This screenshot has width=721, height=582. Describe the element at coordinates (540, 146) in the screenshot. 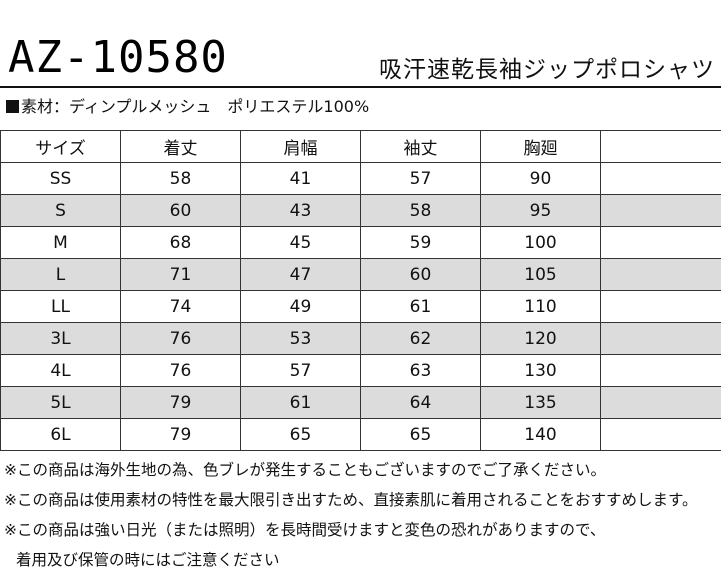

I see `header-chest: 胸廻` at that location.